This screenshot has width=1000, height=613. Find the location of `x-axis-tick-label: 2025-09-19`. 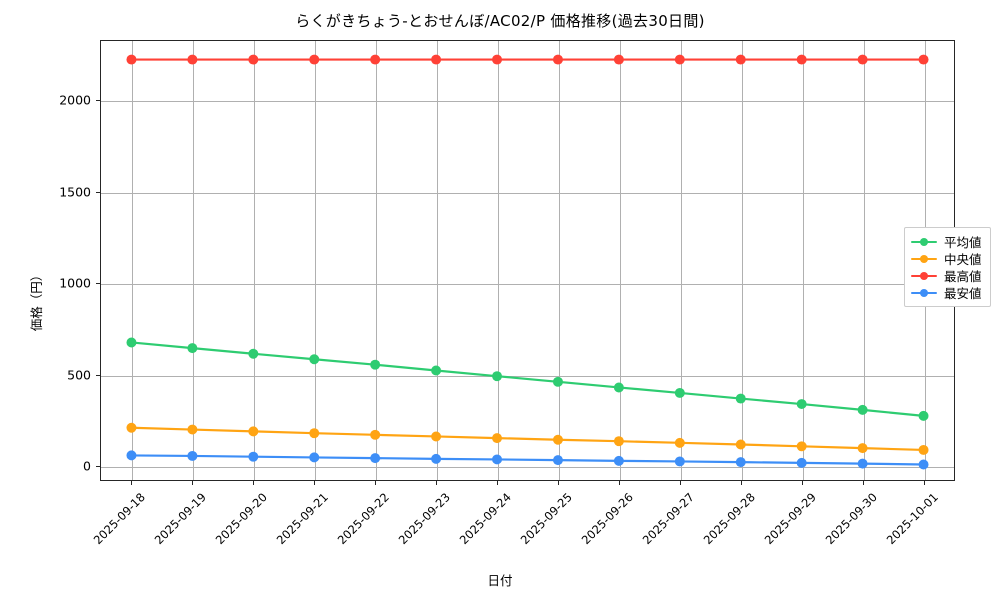

x-axis-tick-label: 2025-09-19 is located at coordinates (180, 519).